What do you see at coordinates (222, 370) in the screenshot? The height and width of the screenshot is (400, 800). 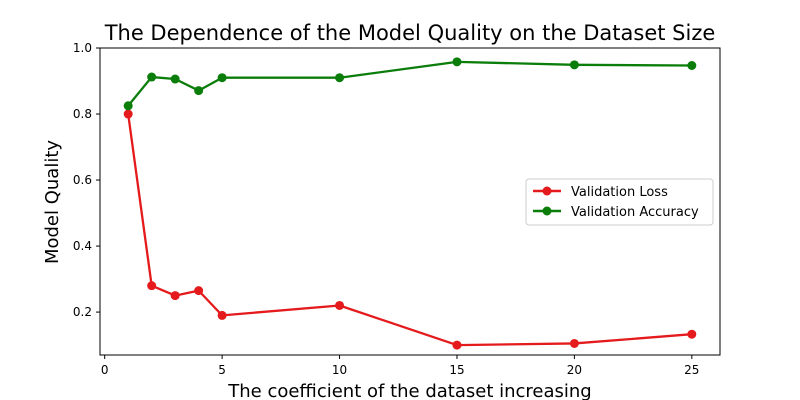 I see `x-tick-label: 5` at bounding box center [222, 370].